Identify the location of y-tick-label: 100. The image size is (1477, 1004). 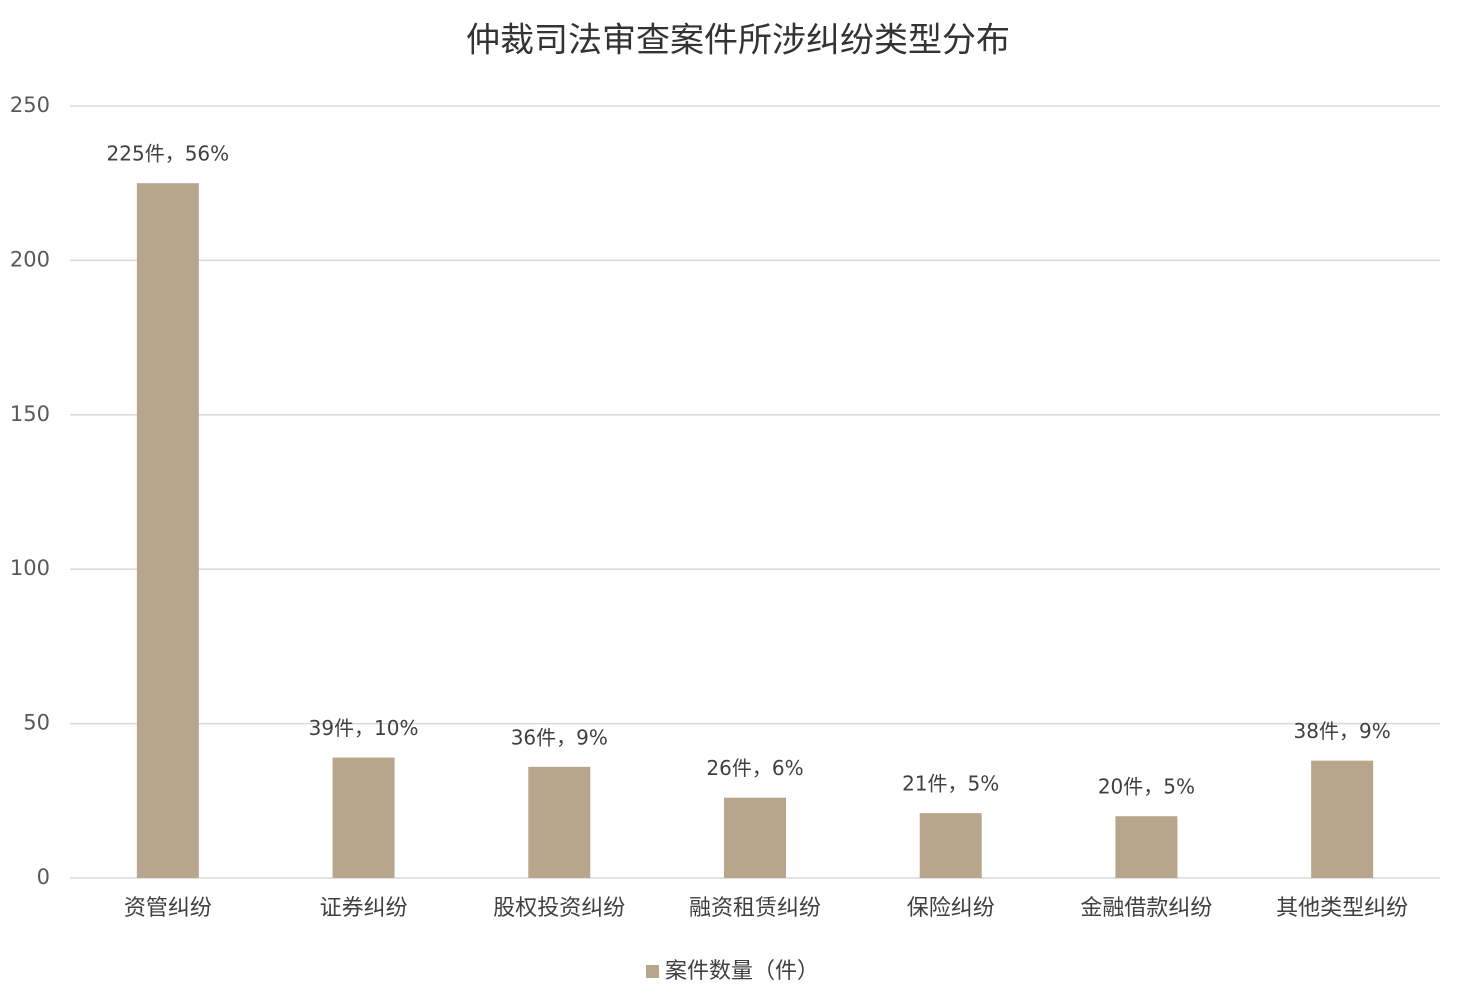
(30, 568).